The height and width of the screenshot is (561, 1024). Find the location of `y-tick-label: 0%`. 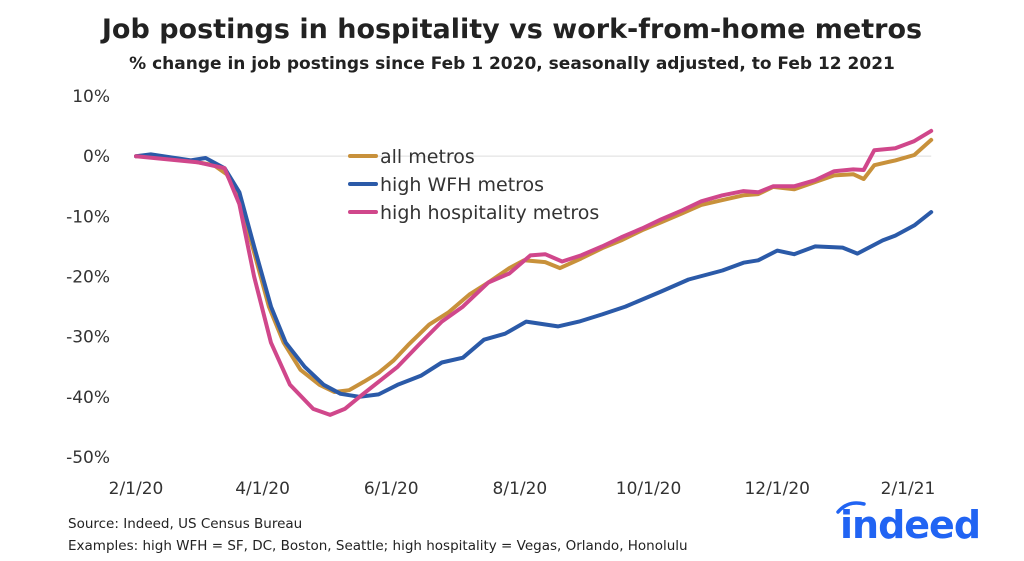

y-tick-label: 0% is located at coordinates (96, 157).